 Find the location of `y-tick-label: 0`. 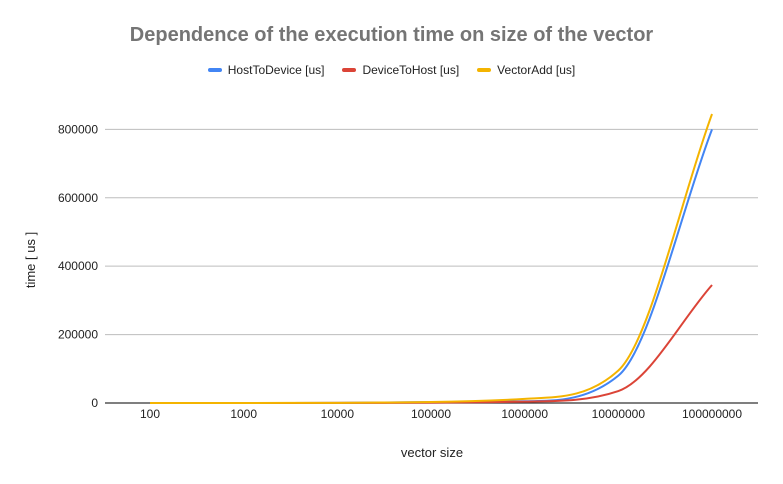

y-tick-label: 0 is located at coordinates (94, 403).